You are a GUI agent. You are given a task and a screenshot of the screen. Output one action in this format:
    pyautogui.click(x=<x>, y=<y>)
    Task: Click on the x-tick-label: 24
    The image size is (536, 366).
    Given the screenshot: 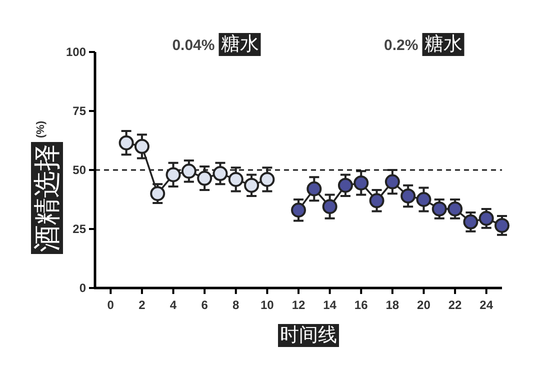 What is the action you would take?
    pyautogui.click(x=487, y=305)
    